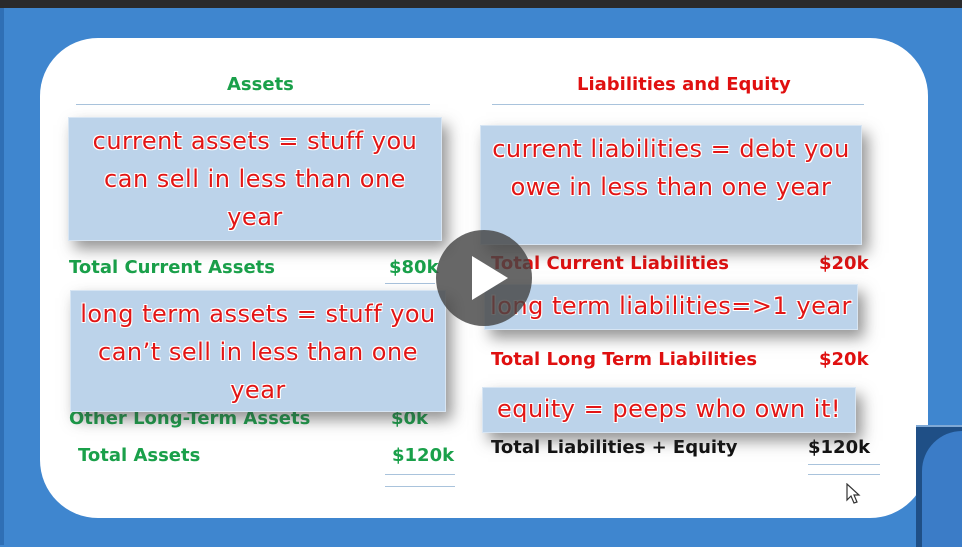 The height and width of the screenshot is (547, 962). I want to click on left-edge, so click(2, 276).